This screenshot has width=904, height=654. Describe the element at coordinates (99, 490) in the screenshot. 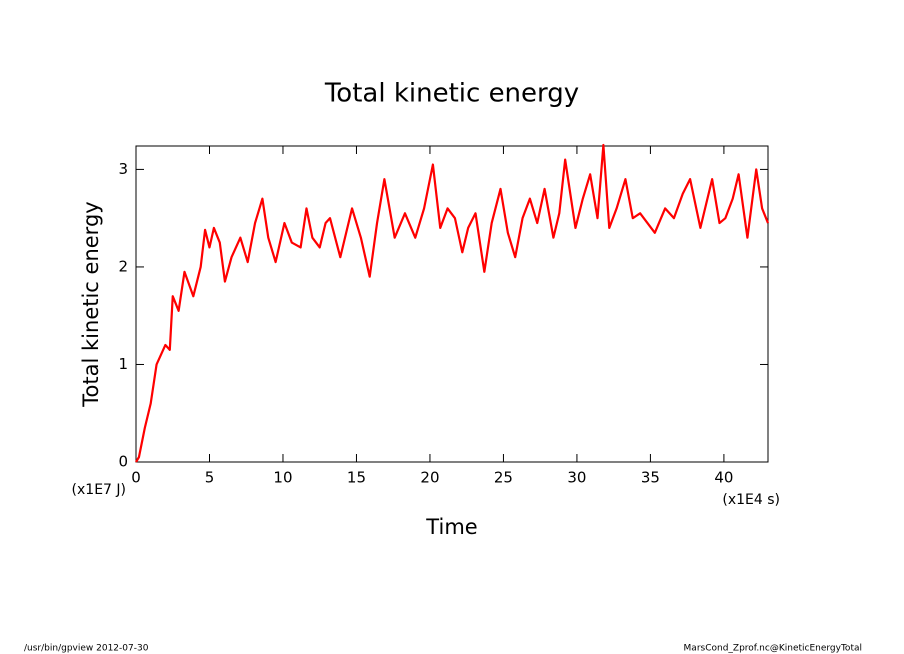

I see `y-unit: (x1E7 J)` at that location.